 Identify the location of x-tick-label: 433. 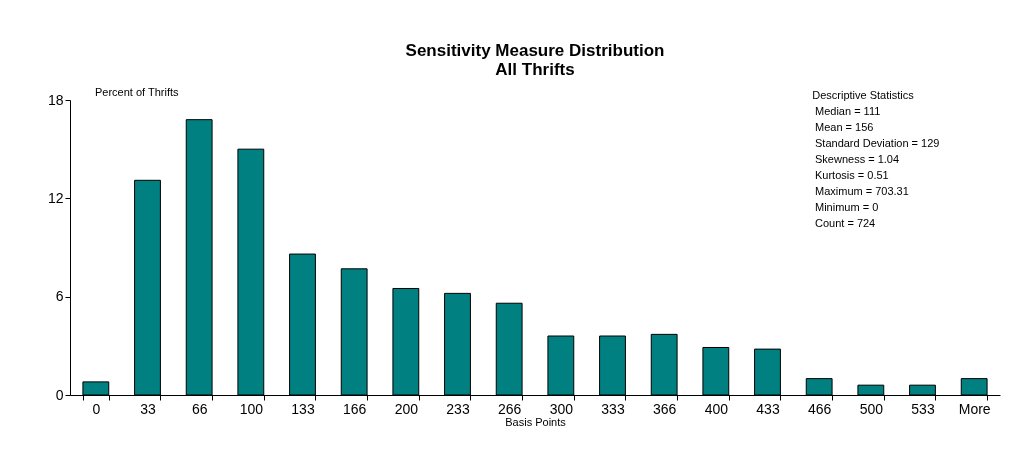
(768, 408).